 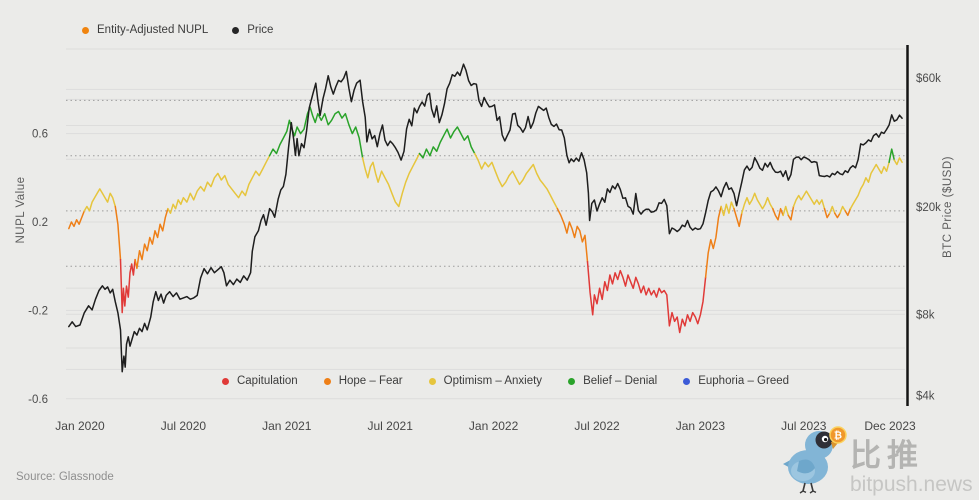 What do you see at coordinates (85, 30) in the screenshot?
I see `nupl-series-dot-icon` at bounding box center [85, 30].